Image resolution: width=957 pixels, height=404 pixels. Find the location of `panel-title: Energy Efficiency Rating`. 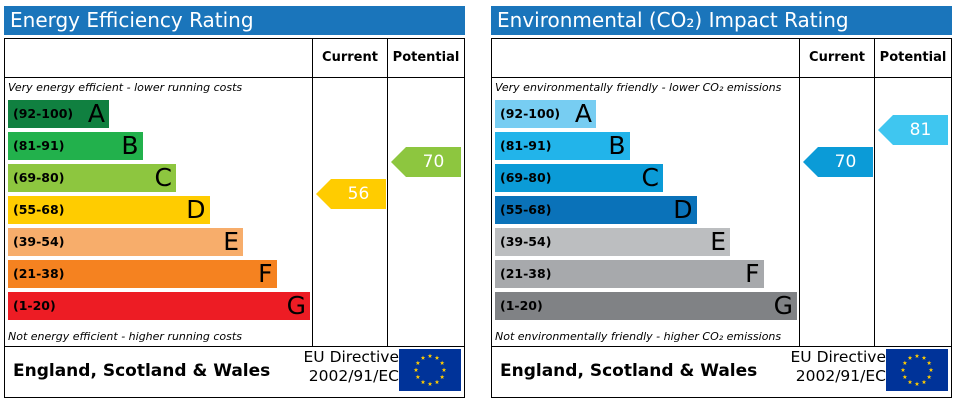

panel-title: Energy Efficiency Rating is located at coordinates (234, 20).